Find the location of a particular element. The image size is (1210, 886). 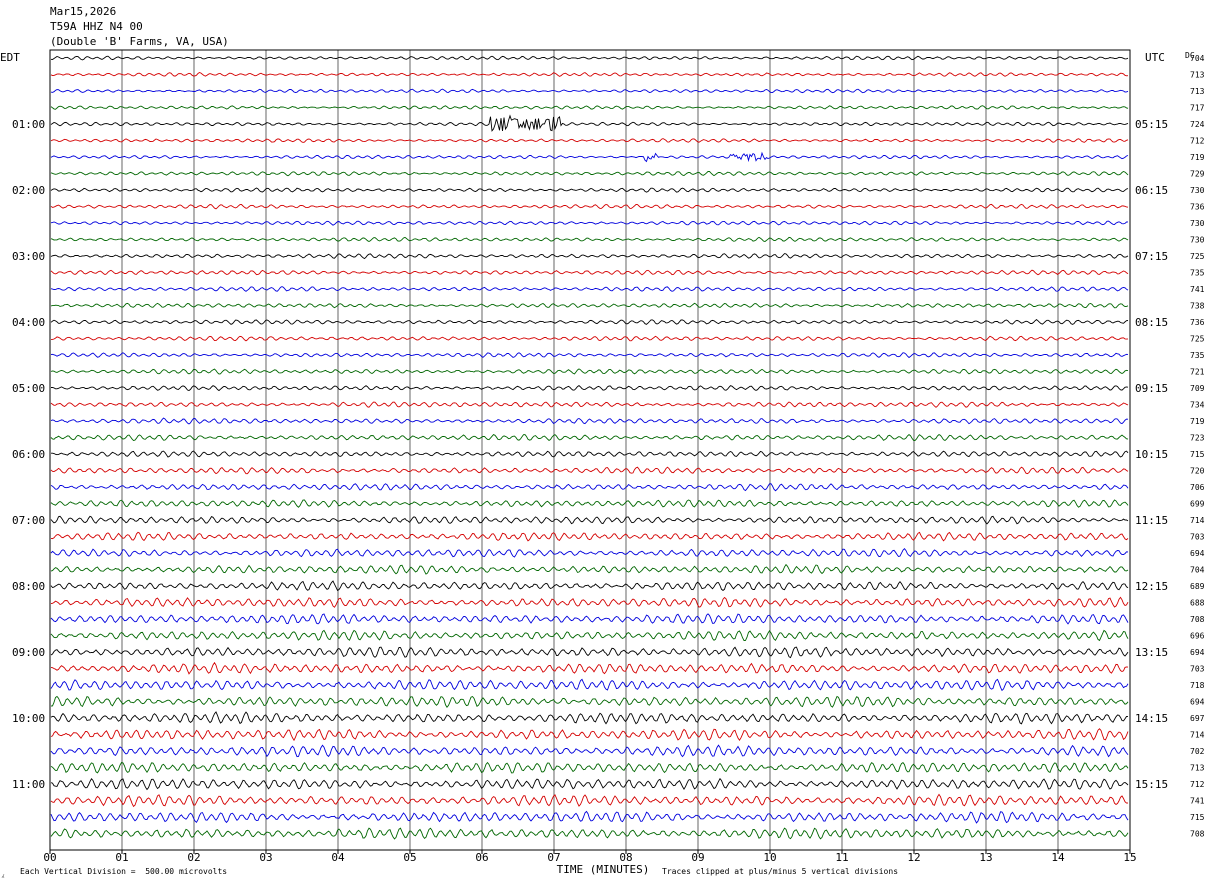

left-hour-label: 04:00 is located at coordinates (28, 322).